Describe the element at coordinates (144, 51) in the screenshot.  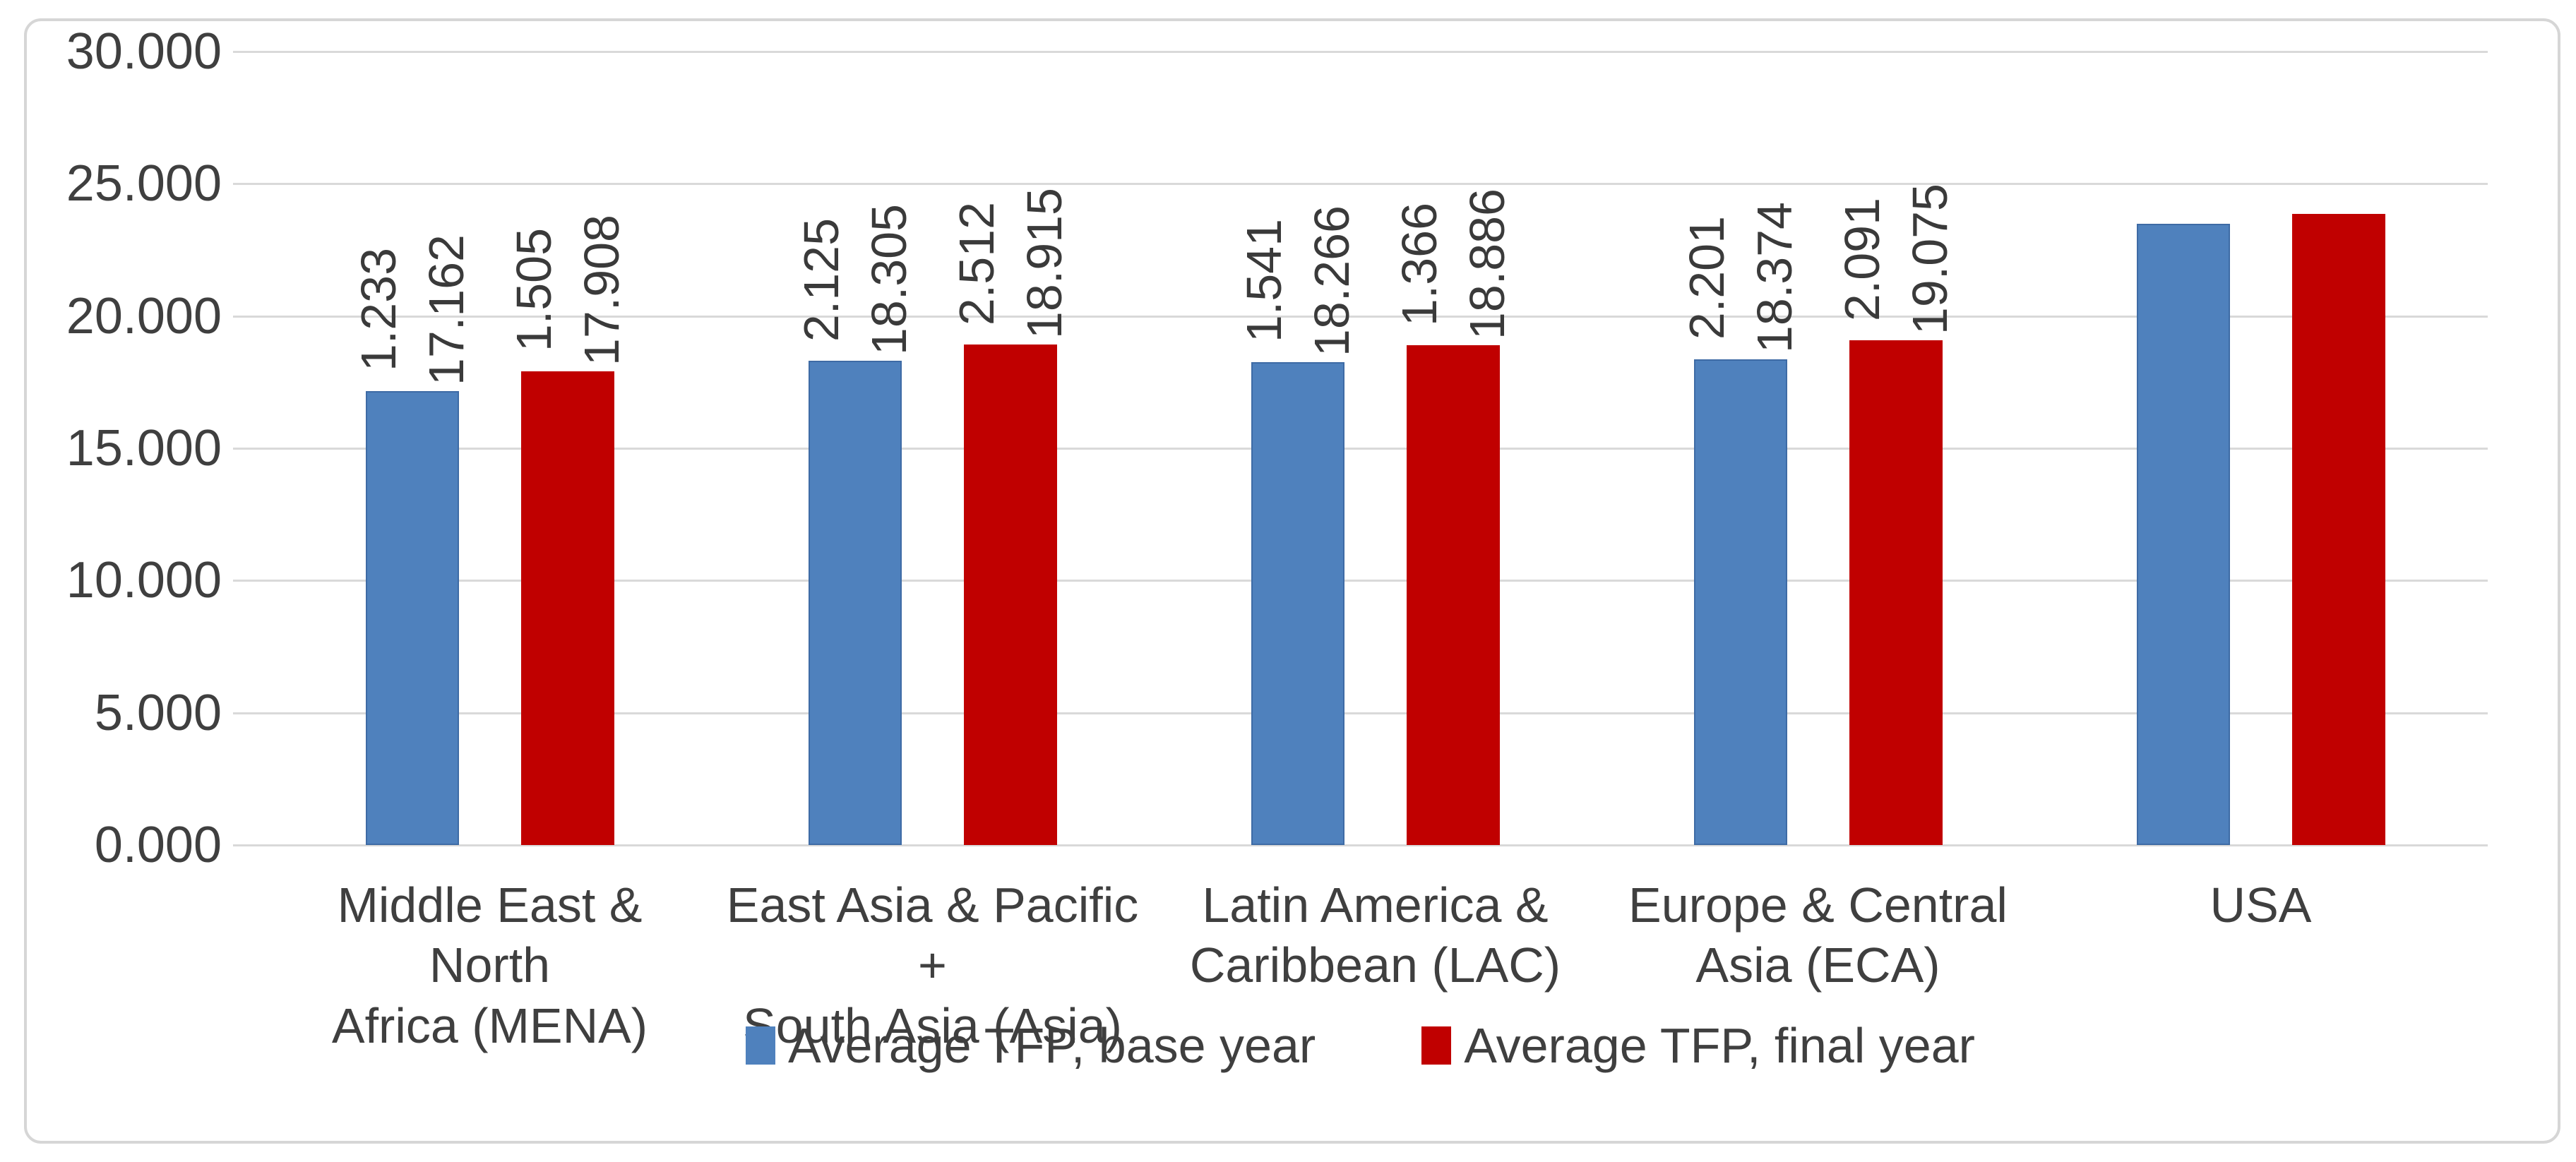
I see `y-axis-tick-label: 30.000` at that location.